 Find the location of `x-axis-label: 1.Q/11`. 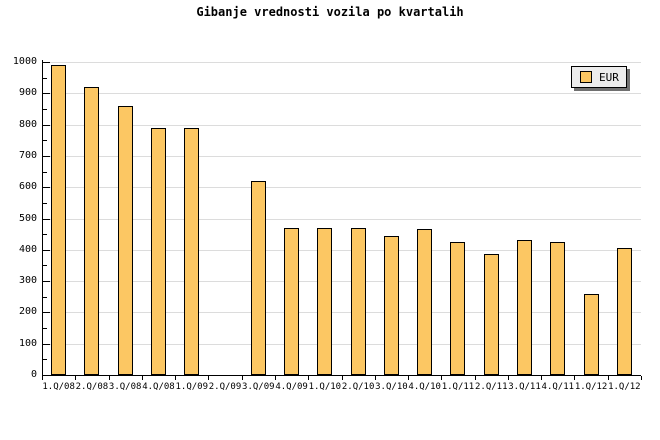

x-axis-label: 1.Q/11 is located at coordinates (458, 387).